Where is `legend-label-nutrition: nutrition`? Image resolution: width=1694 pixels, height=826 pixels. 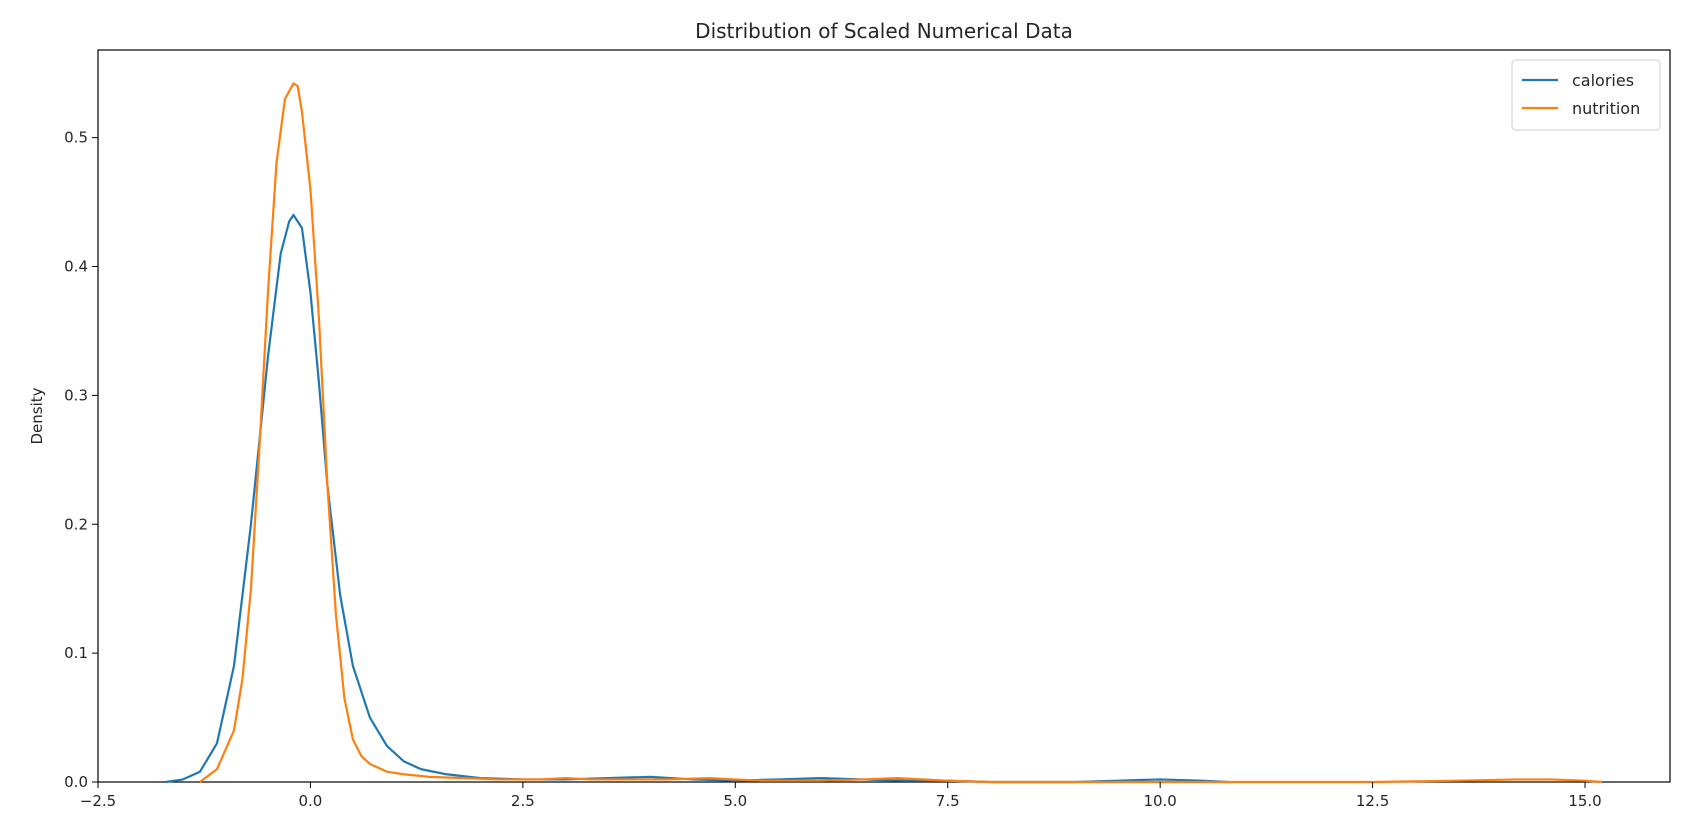 legend-label-nutrition: nutrition is located at coordinates (1606, 108).